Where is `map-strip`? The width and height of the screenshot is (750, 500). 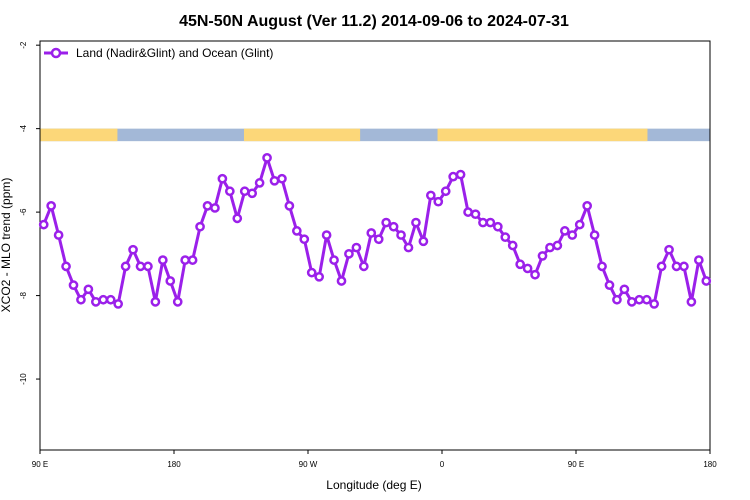 map-strip is located at coordinates (375, 135).